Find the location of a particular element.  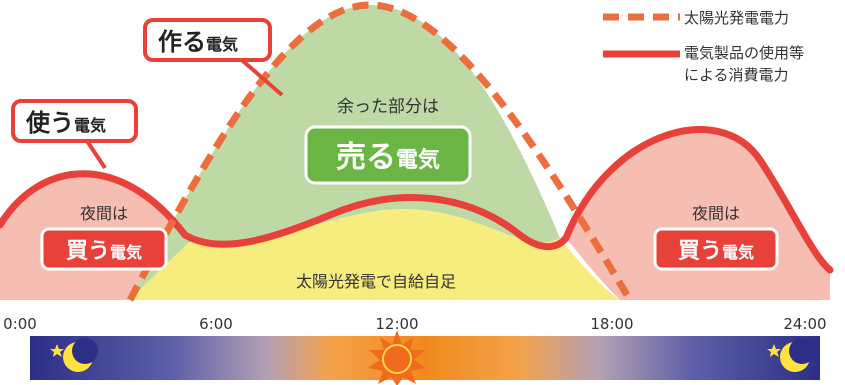

make-label: 作る電気 is located at coordinates (198, 42).